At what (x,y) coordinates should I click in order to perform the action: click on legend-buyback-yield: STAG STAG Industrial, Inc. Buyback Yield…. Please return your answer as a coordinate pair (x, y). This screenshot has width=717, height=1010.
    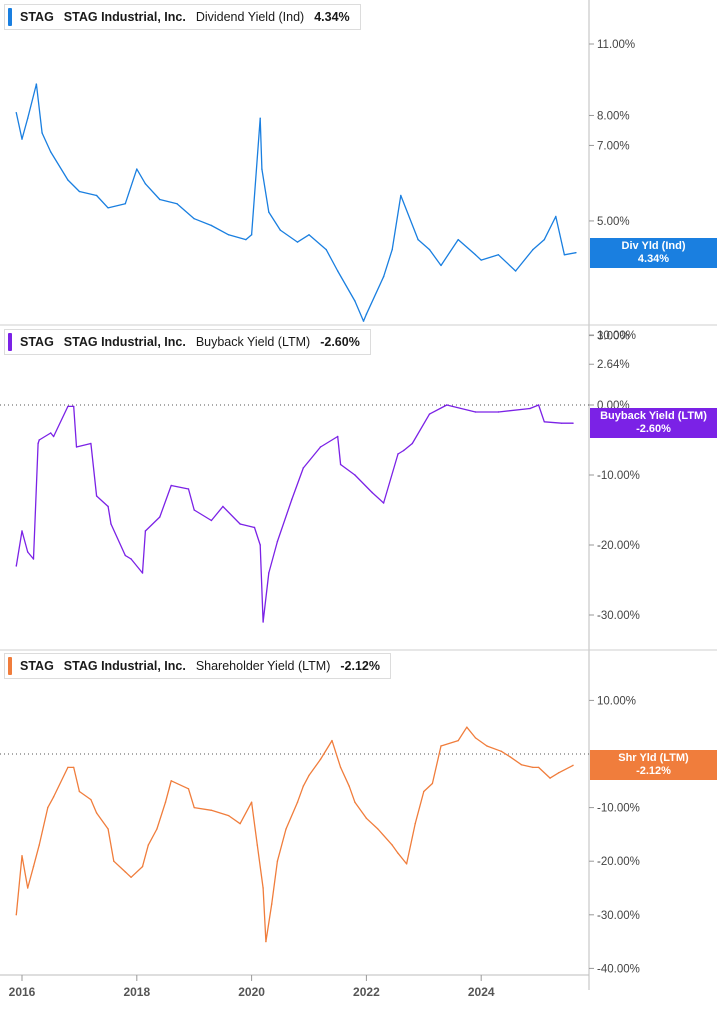
    Looking at the image, I should click on (187, 342).